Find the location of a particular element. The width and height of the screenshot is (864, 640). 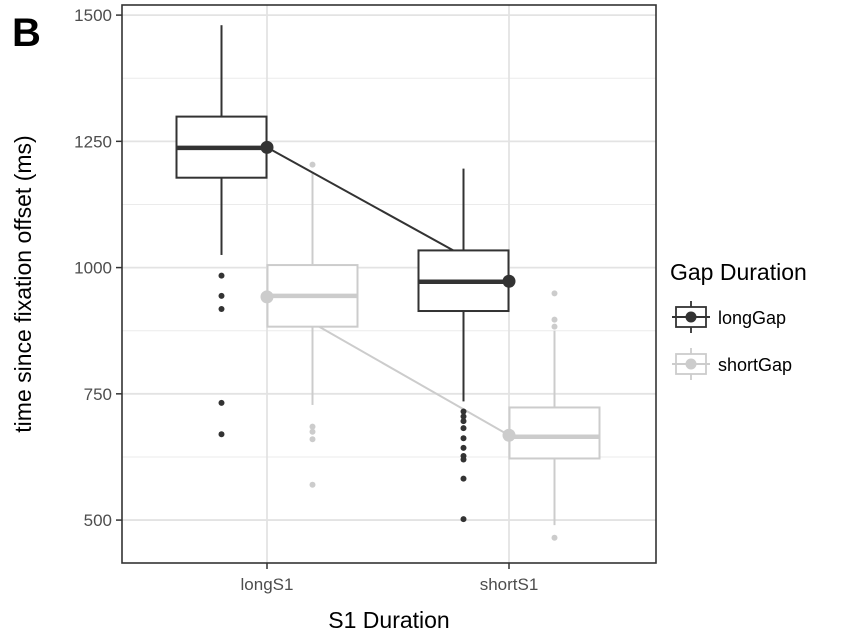

mean-point-longGap-longS1 is located at coordinates (267, 147).